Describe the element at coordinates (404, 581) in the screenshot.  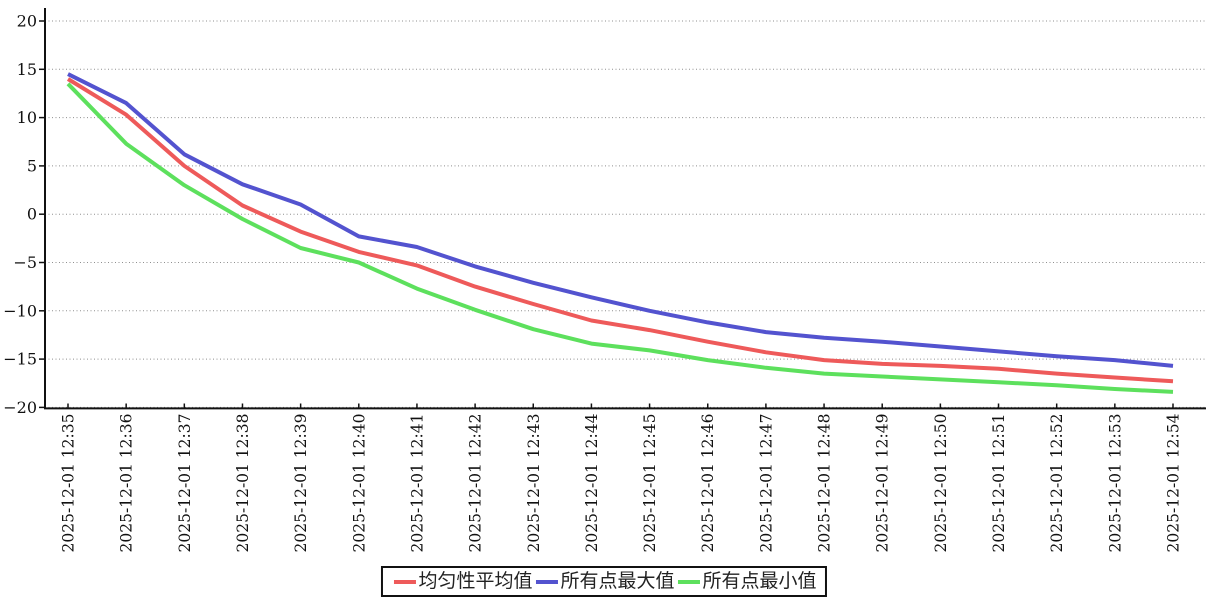
I see `legend-swatch-avg` at that location.